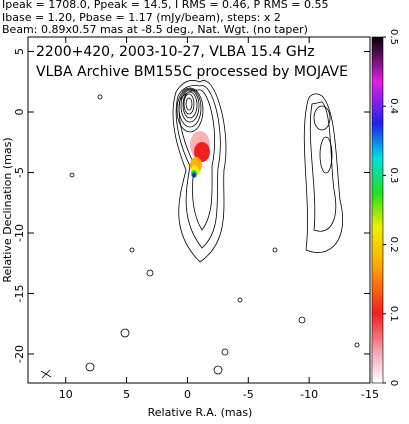 This screenshot has width=409, height=424. What do you see at coordinates (192, 72) in the screenshot?
I see `plot-subtitle: VLBA Archive BM155C processed by MOJAVE` at bounding box center [192, 72].